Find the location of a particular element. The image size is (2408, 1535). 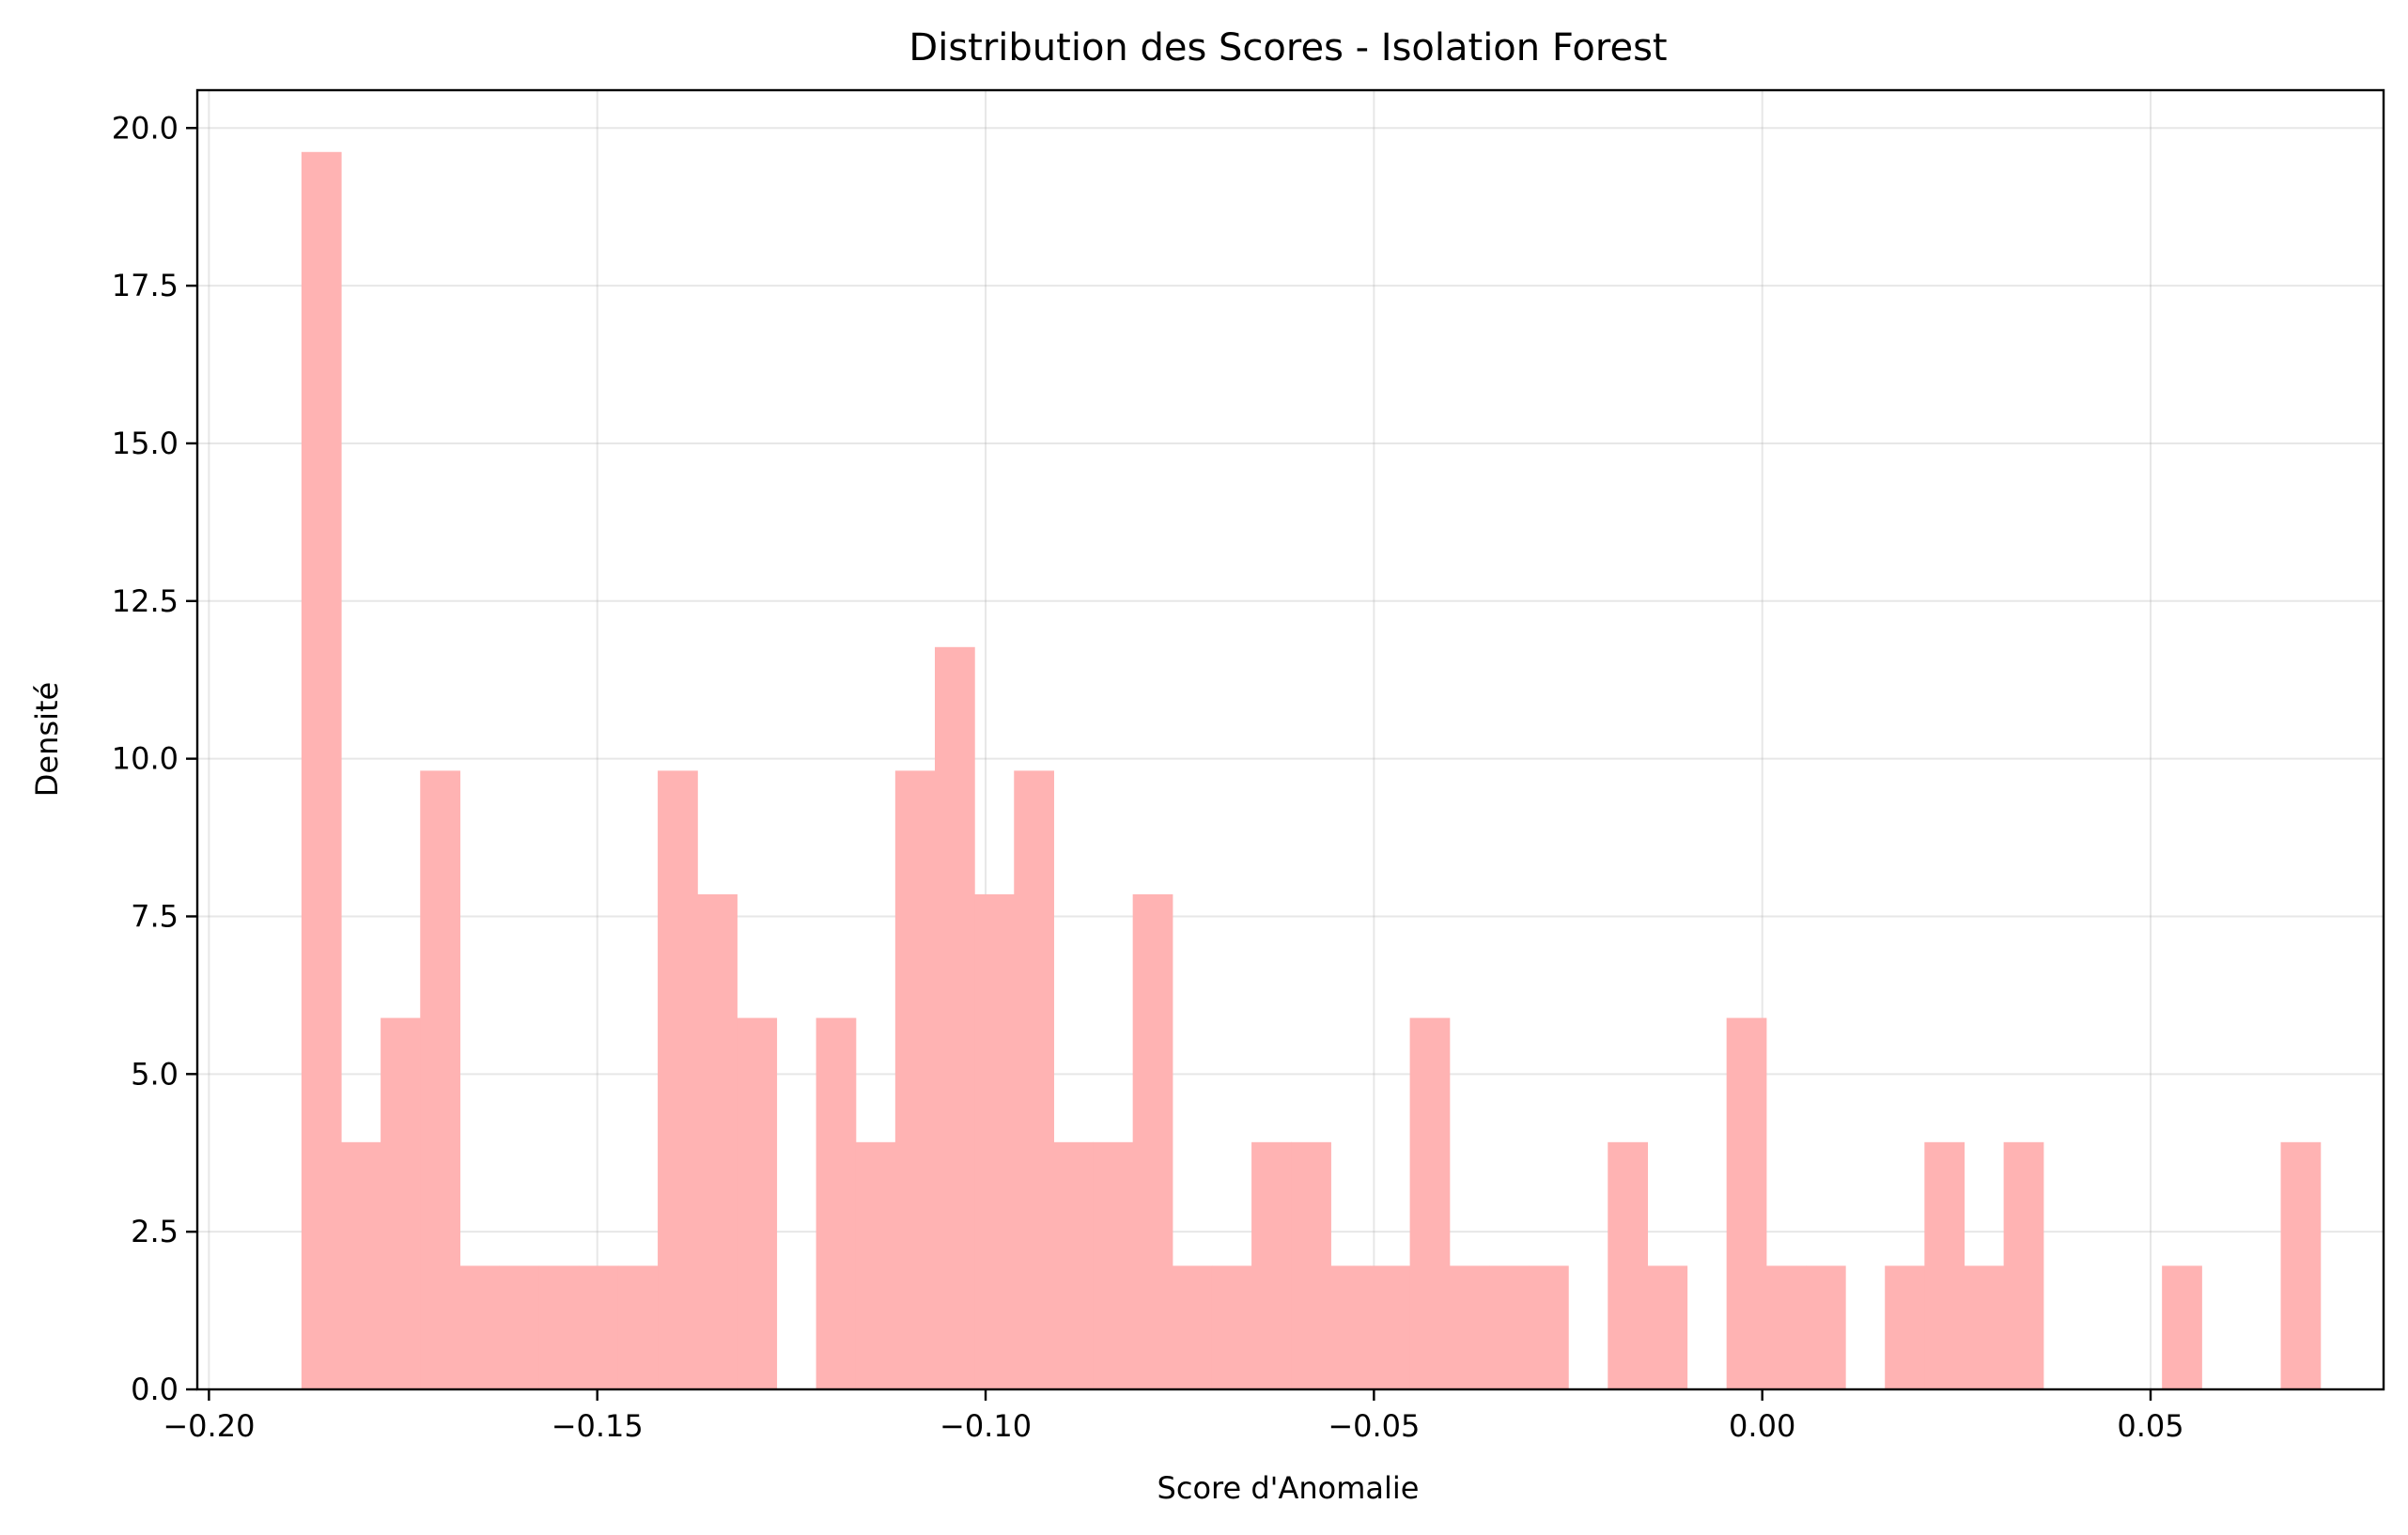

x-tick-label: −0.05 is located at coordinates (1374, 1426).